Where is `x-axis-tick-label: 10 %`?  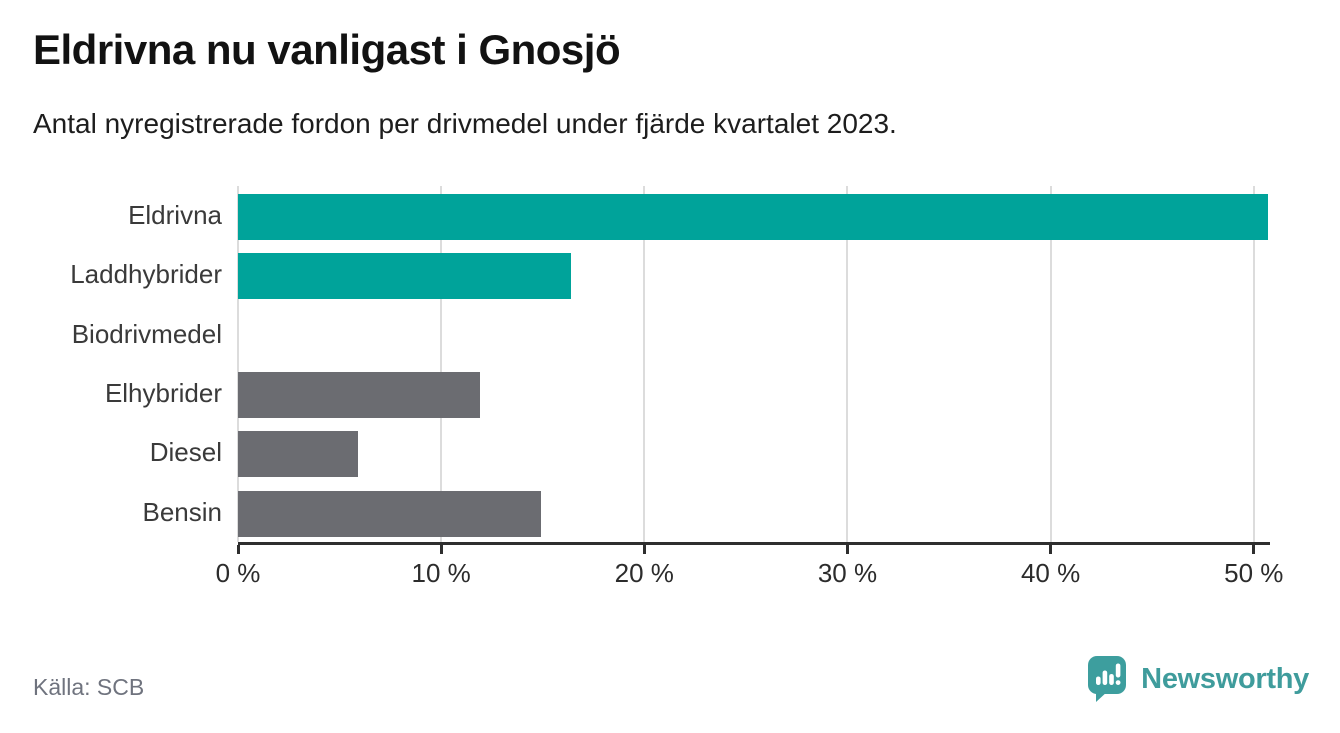 x-axis-tick-label: 10 % is located at coordinates (441, 573).